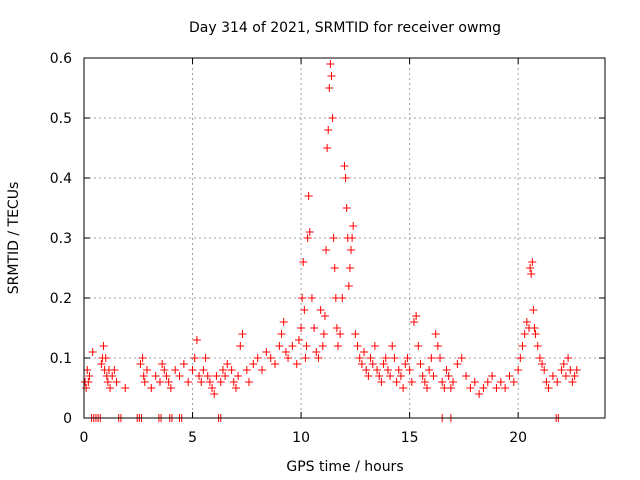 This screenshot has height=480, width=640. Describe the element at coordinates (344, 467) in the screenshot. I see `x-axis-label: GPS time / hours` at that location.